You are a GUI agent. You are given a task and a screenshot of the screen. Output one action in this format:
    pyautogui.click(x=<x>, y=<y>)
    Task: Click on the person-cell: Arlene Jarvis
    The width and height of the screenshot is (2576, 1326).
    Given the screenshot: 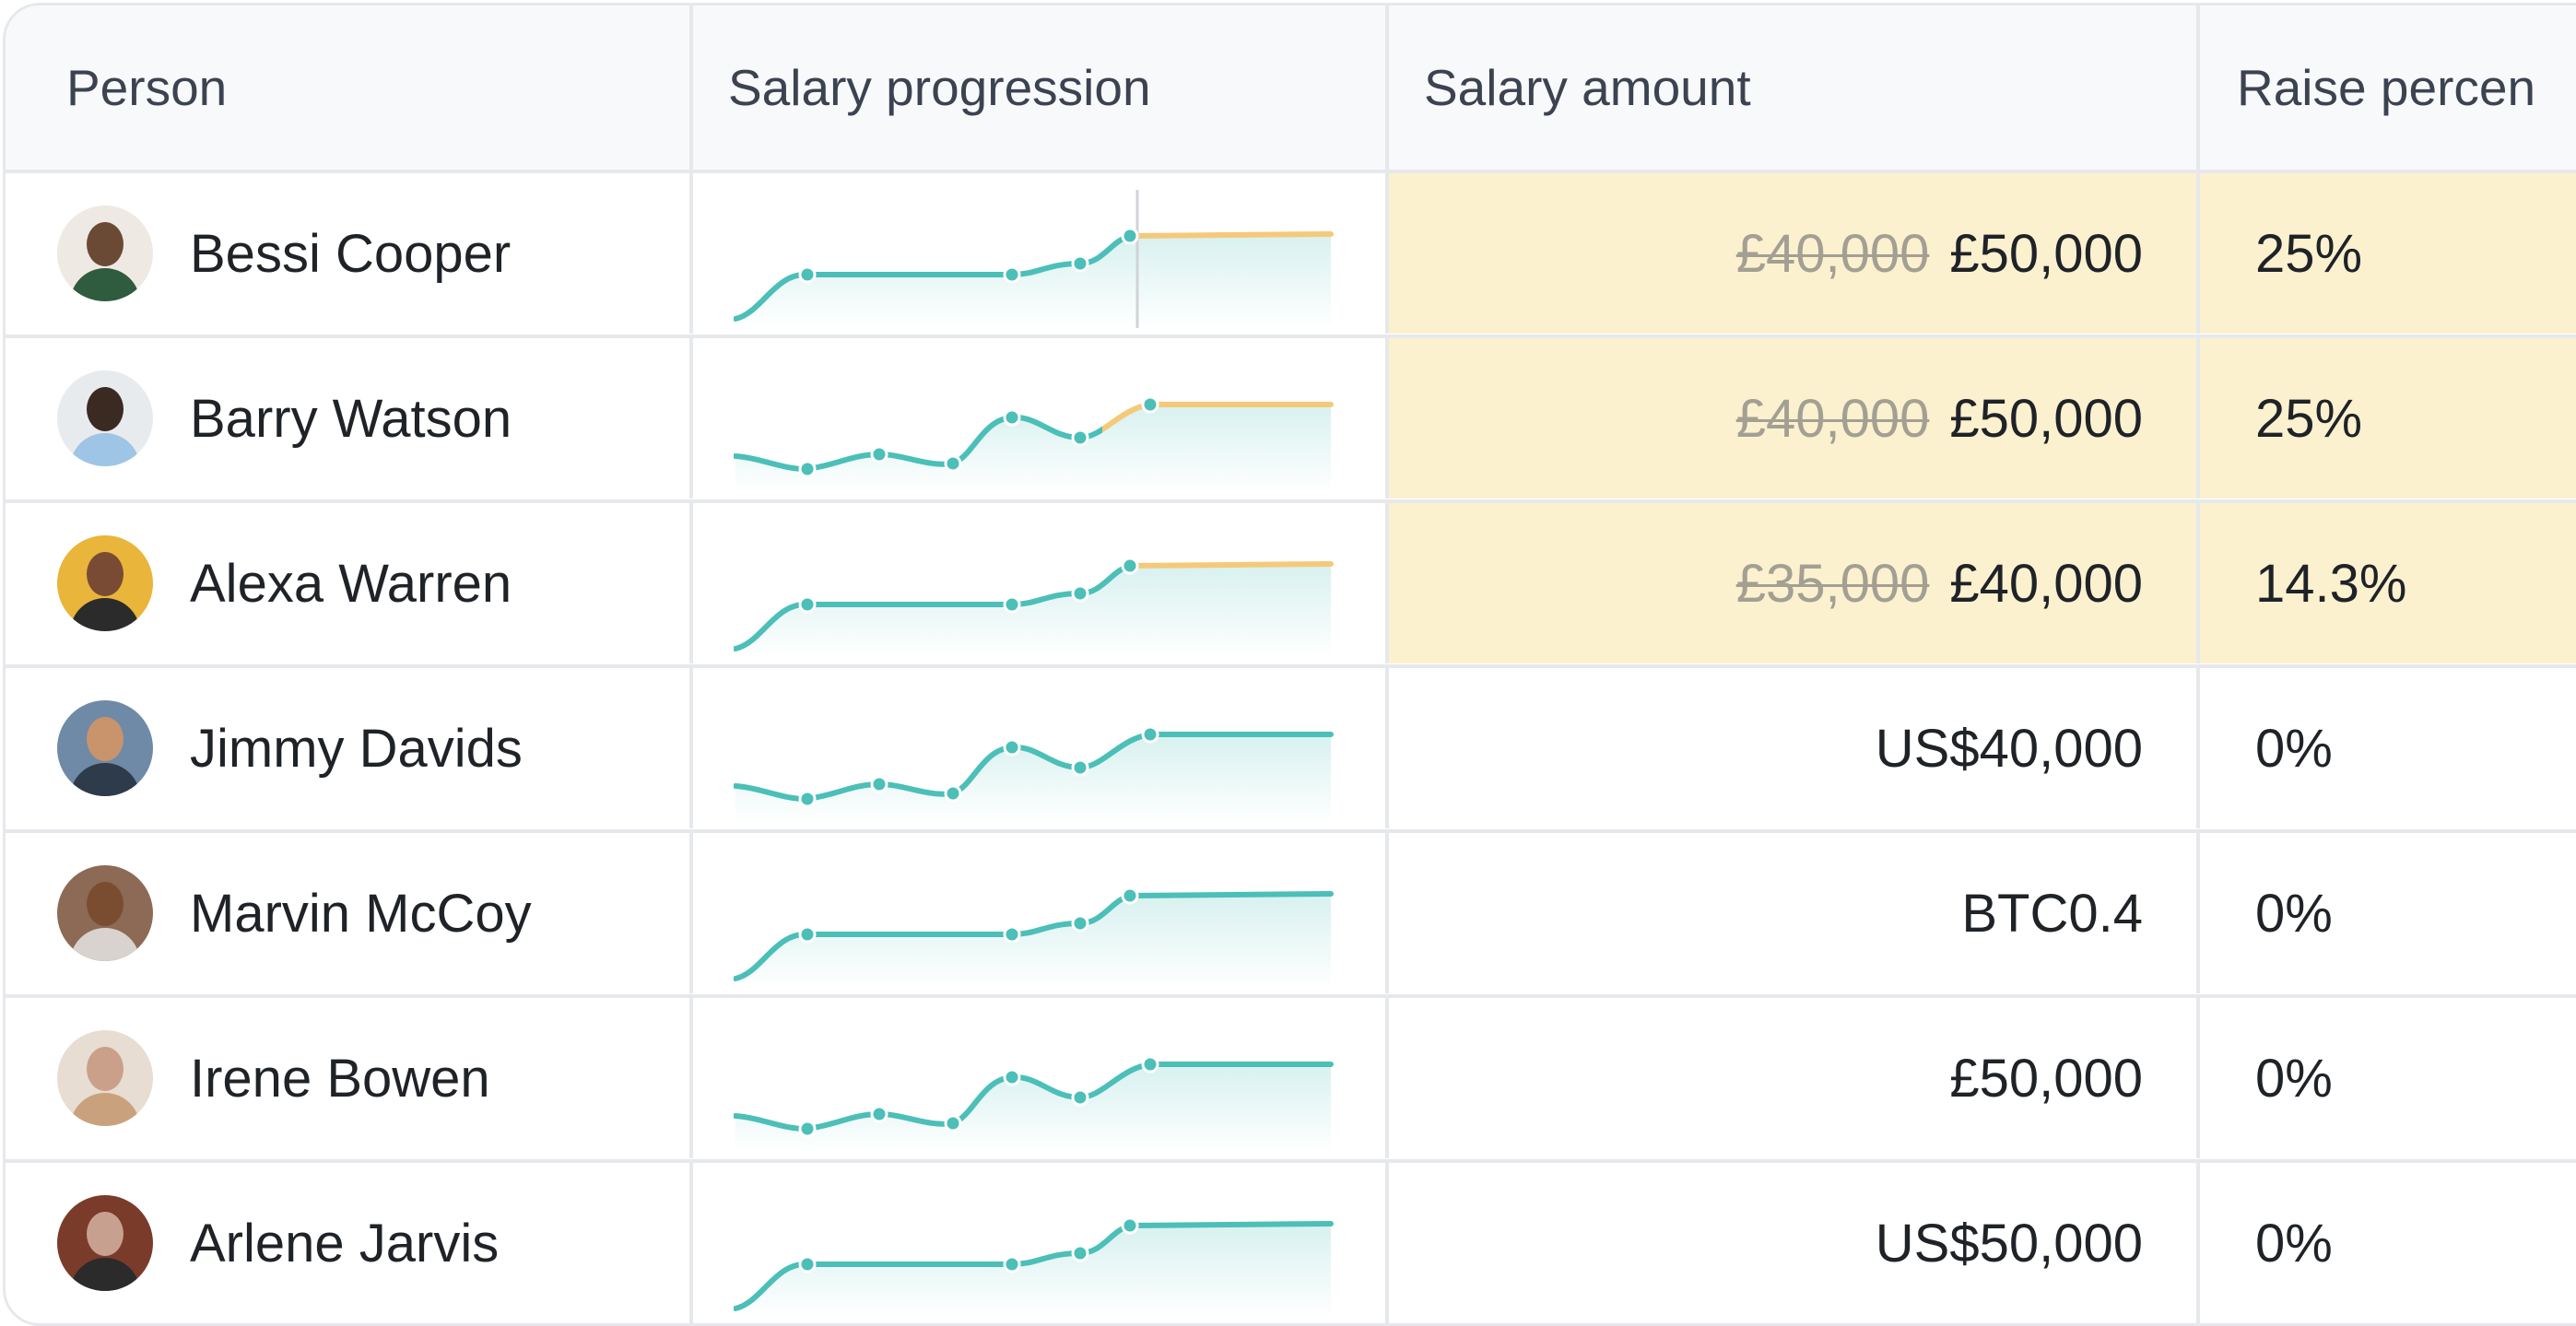 What is the action you would take?
    pyautogui.click(x=350, y=1241)
    